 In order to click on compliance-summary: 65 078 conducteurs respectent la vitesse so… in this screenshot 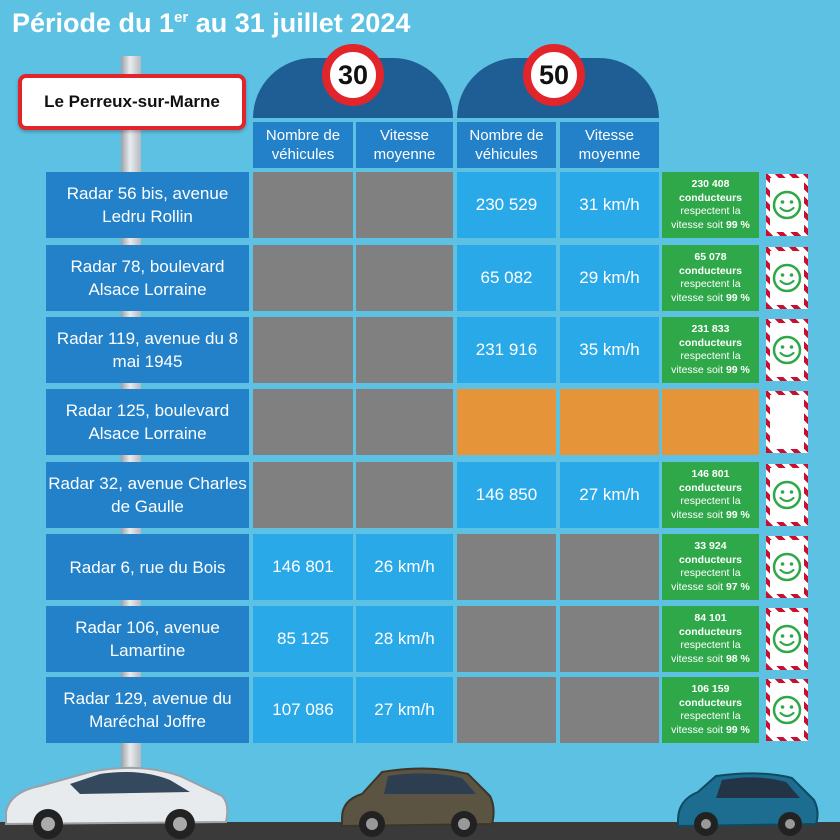, I will do `click(710, 278)`.